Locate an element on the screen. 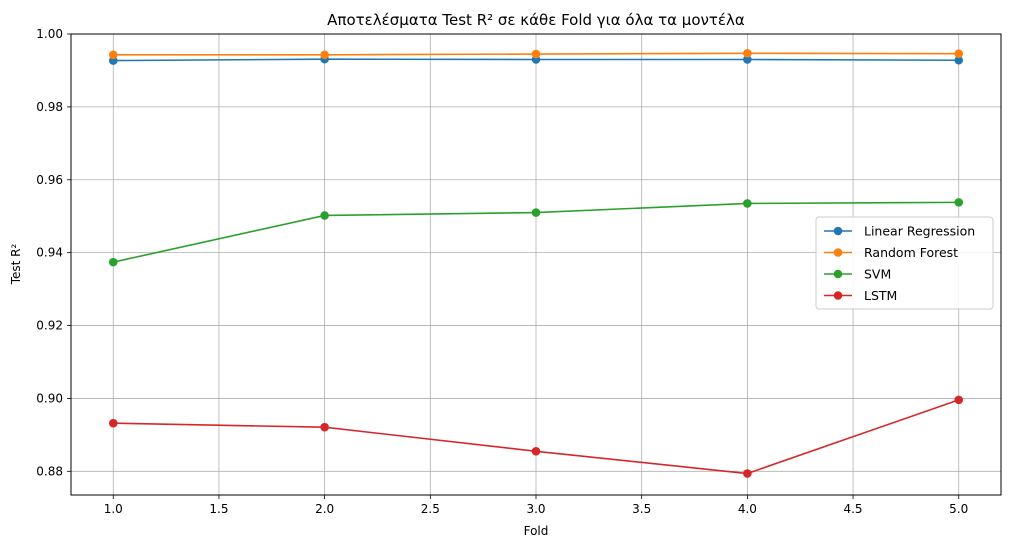  legend-item-linear-regression: Linear Regression is located at coordinates (899, 231).